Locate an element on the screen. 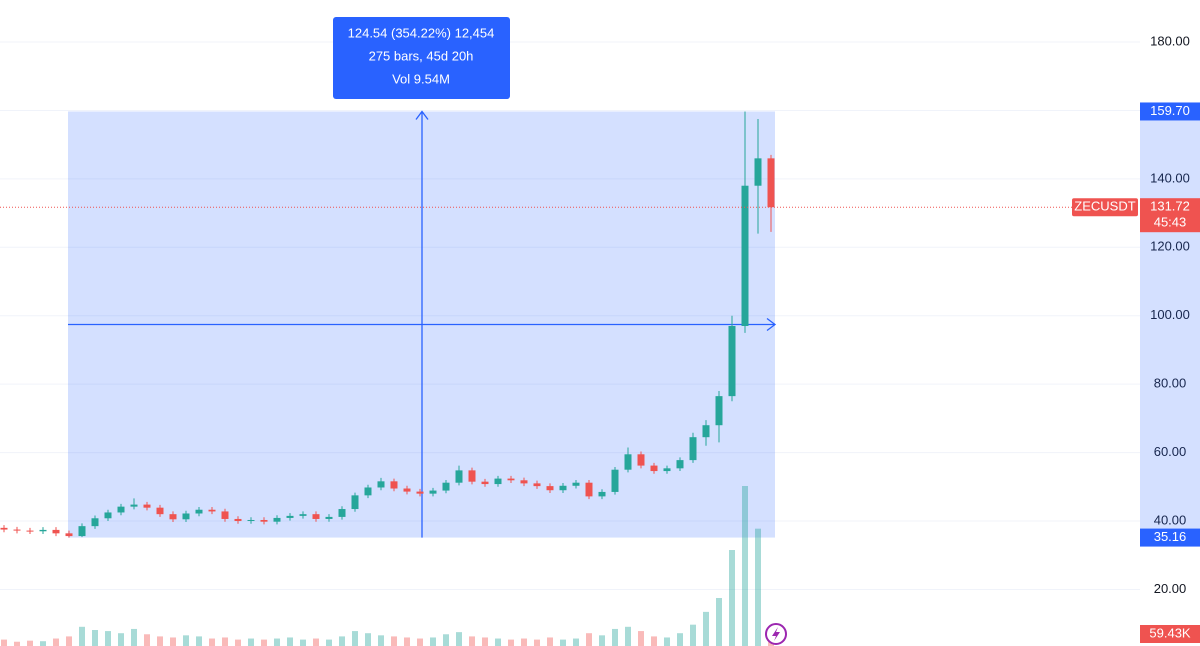 Image resolution: width=1200 pixels, height=646 pixels. symbol-tag-bg is located at coordinates (1105, 207).